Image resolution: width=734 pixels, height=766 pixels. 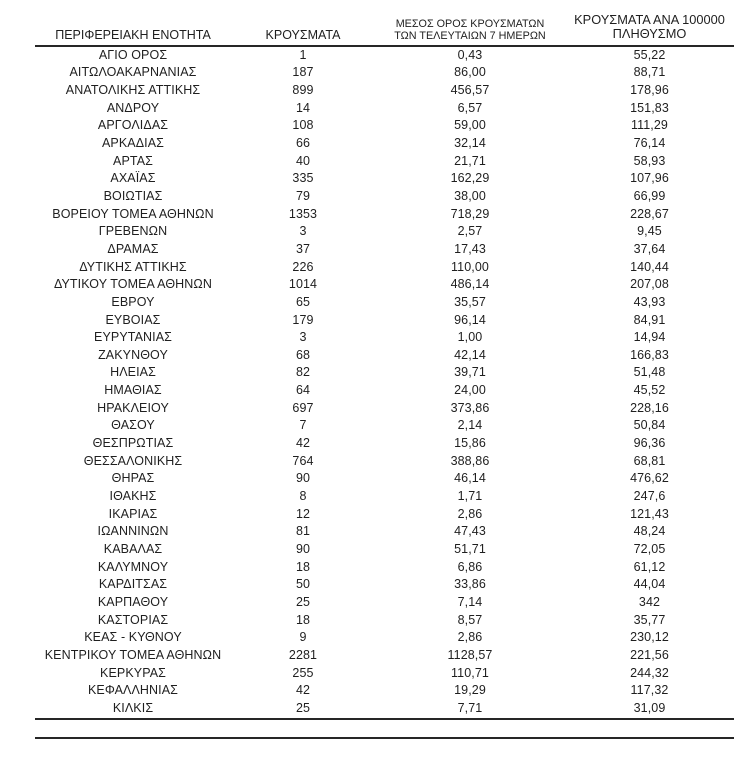 I want to click on table-row: ΒΟΙΩΤΙΑΣ 79 38,00 66,99, so click(x=384, y=197).